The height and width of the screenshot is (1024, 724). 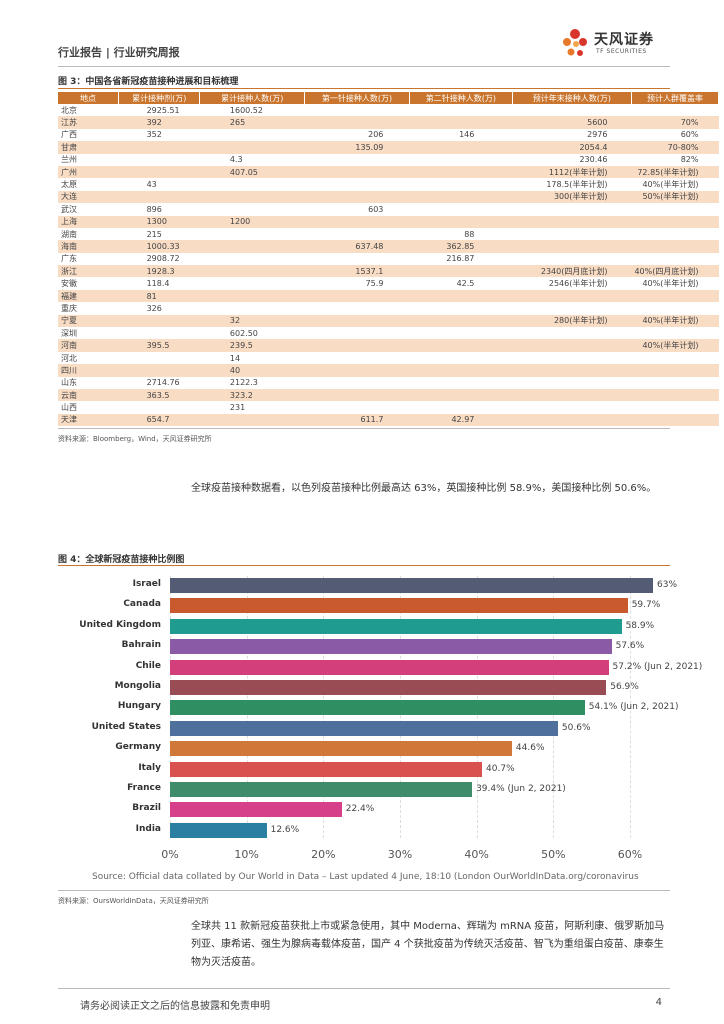 I want to click on table-cell: 70-80%, so click(x=675, y=147).